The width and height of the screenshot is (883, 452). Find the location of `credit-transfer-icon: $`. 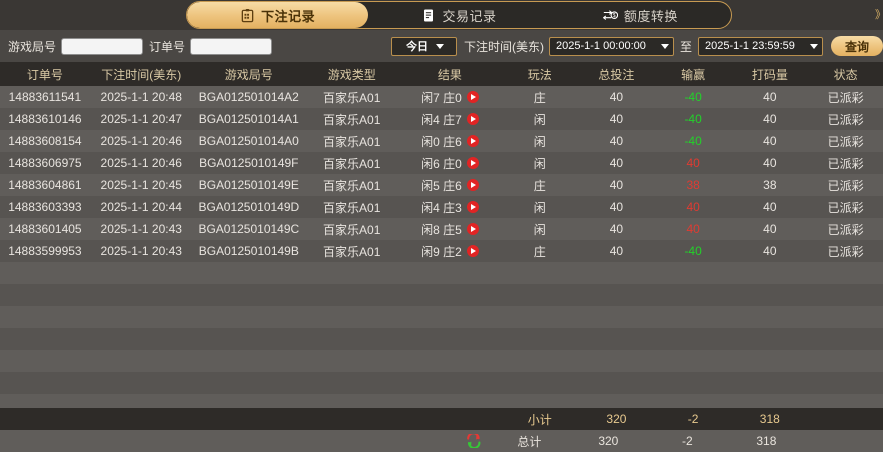

credit-transfer-icon: $ is located at coordinates (610, 15).